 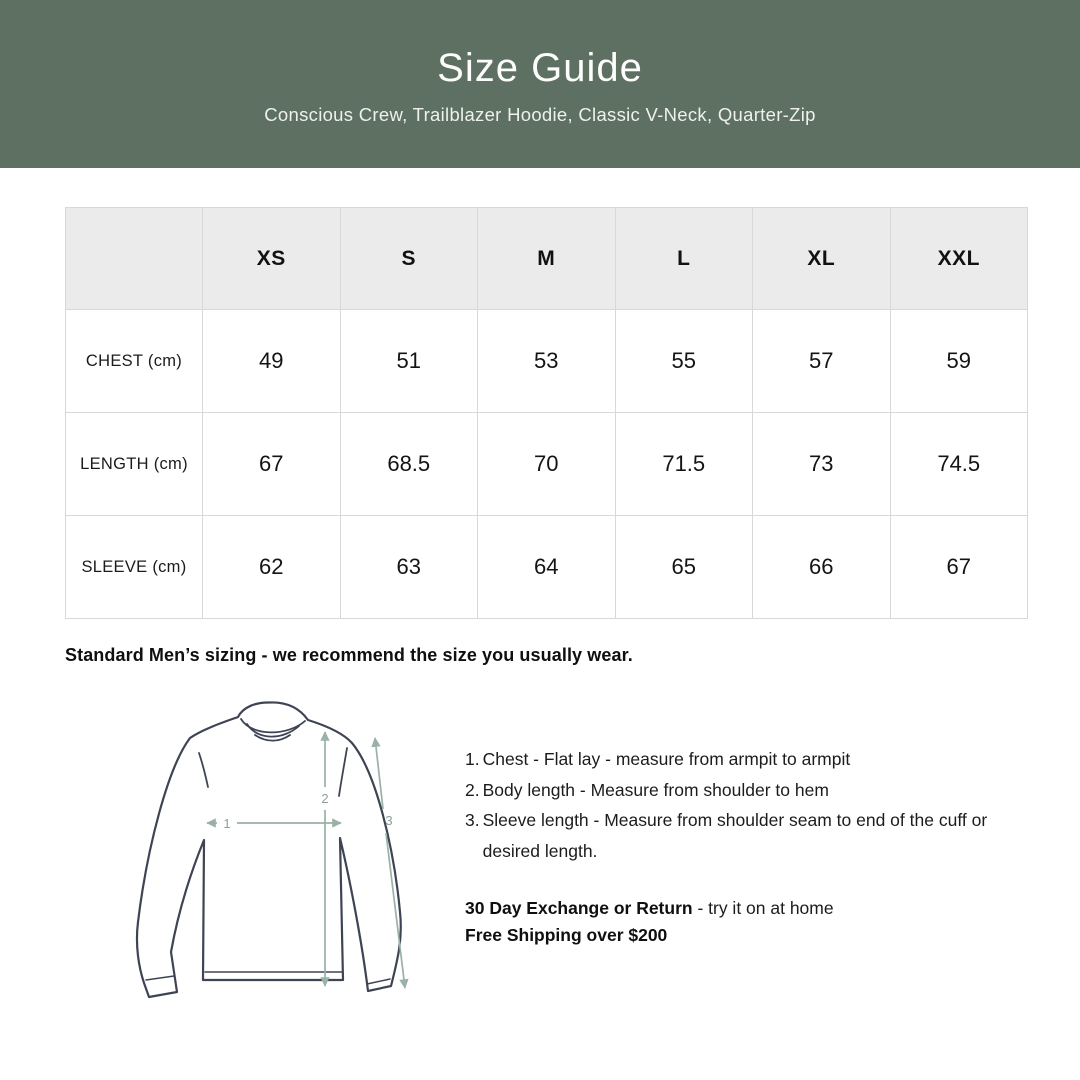 What do you see at coordinates (579, 908) in the screenshot?
I see `return-policy-bold: 30 Day Exchange or Return` at bounding box center [579, 908].